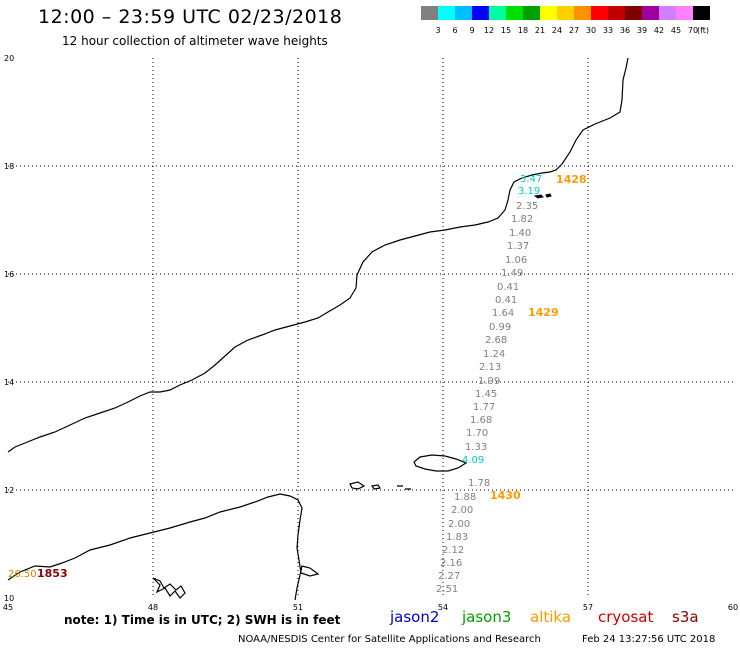 The height and width of the screenshot is (650, 740). I want to click on pass-time-label: 1853, so click(52, 573).